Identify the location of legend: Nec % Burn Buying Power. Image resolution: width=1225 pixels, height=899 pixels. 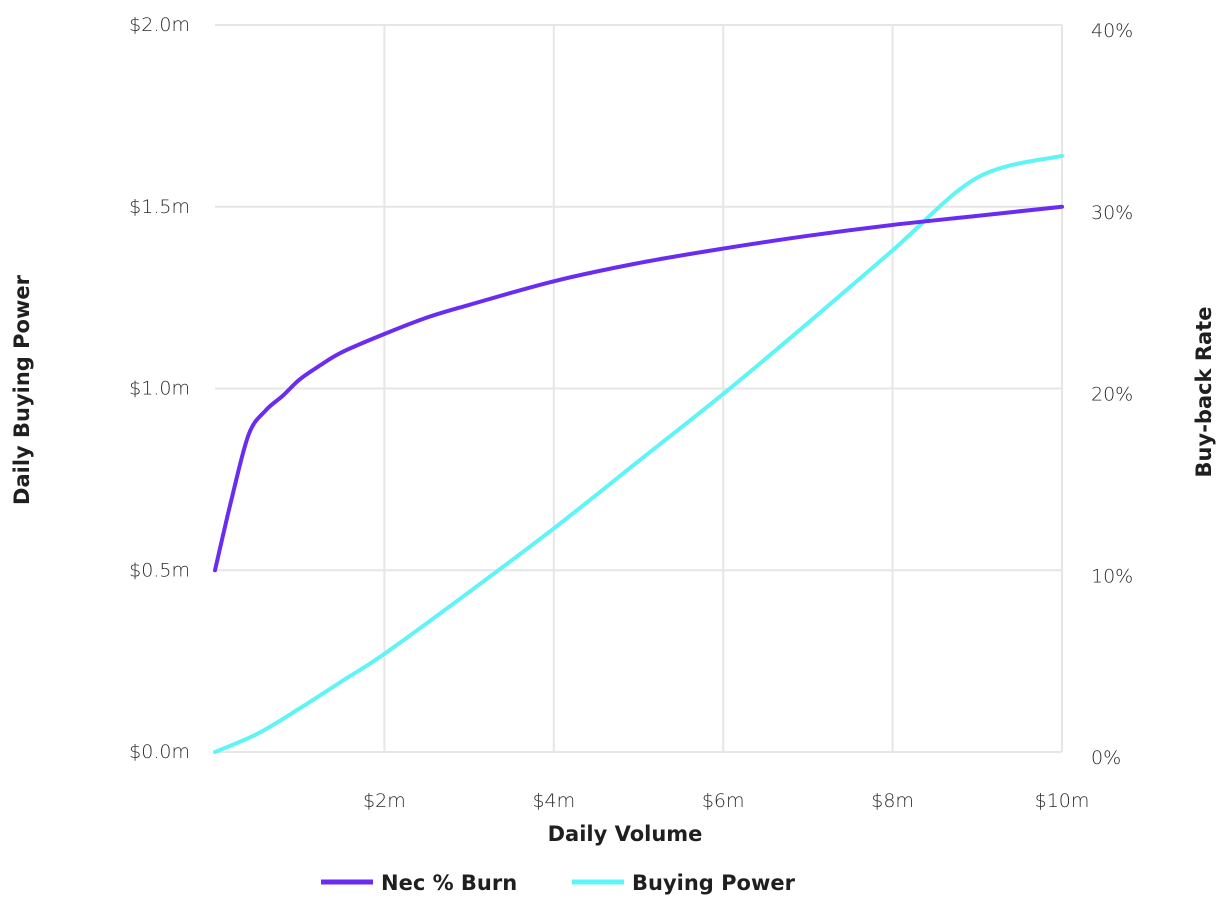
(558, 883).